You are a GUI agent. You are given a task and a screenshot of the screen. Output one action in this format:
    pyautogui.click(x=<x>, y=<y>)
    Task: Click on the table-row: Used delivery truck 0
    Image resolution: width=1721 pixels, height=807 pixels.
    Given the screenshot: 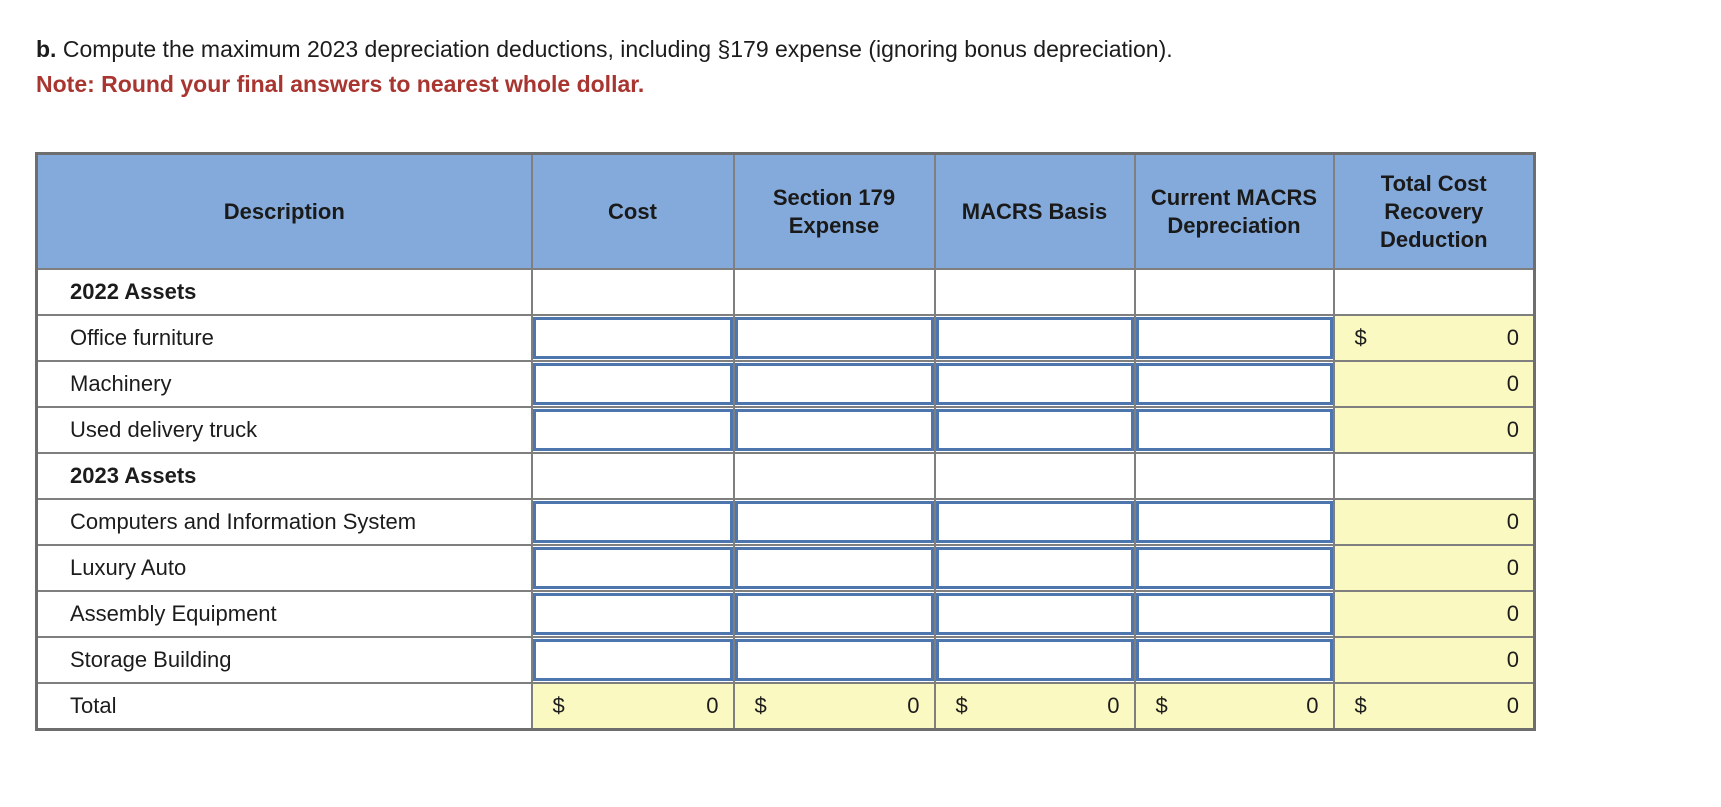 What is the action you would take?
    pyautogui.click(x=785, y=430)
    